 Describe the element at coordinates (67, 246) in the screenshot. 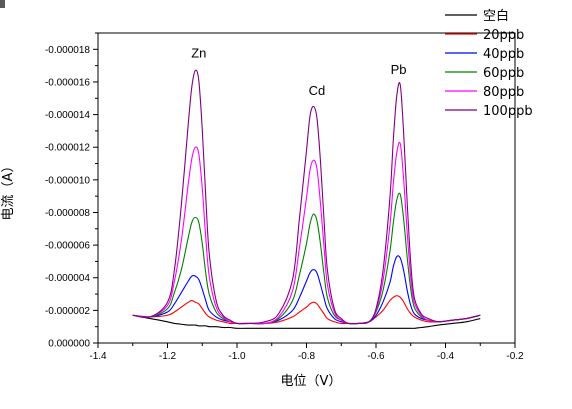

I see `y-tick-label: -0.000006` at that location.